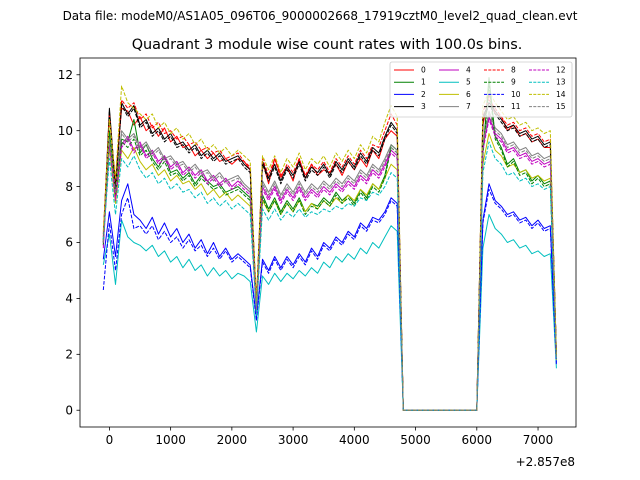 The image size is (640, 480). What do you see at coordinates (110, 440) in the screenshot?
I see `x-tick-label: 0` at bounding box center [110, 440].